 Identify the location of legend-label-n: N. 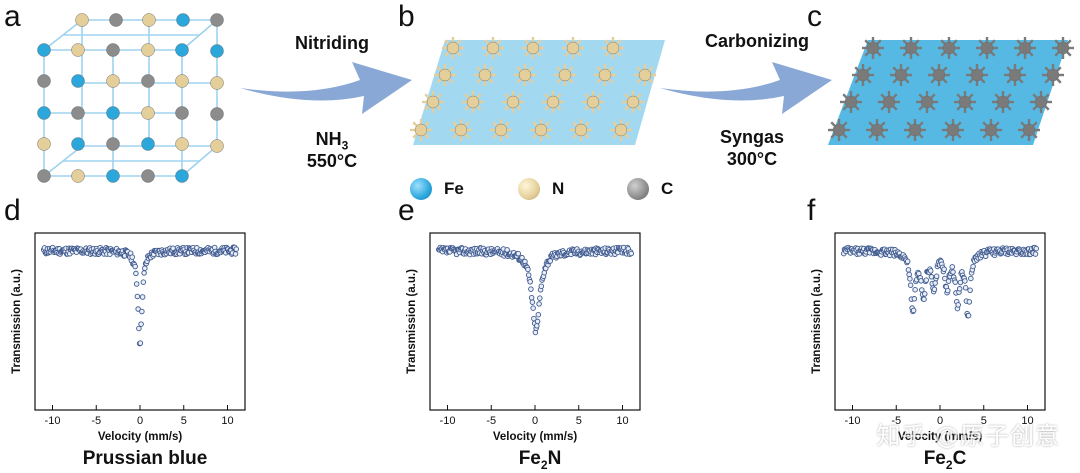
(558, 188).